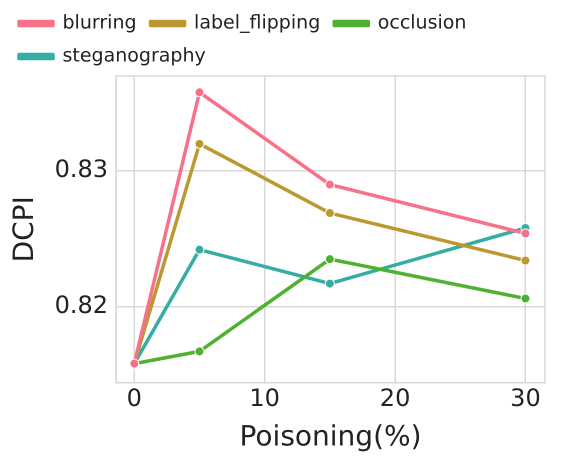 This screenshot has height=464, width=585. I want to click on x-axis-title: Poisoning(%), so click(331, 435).